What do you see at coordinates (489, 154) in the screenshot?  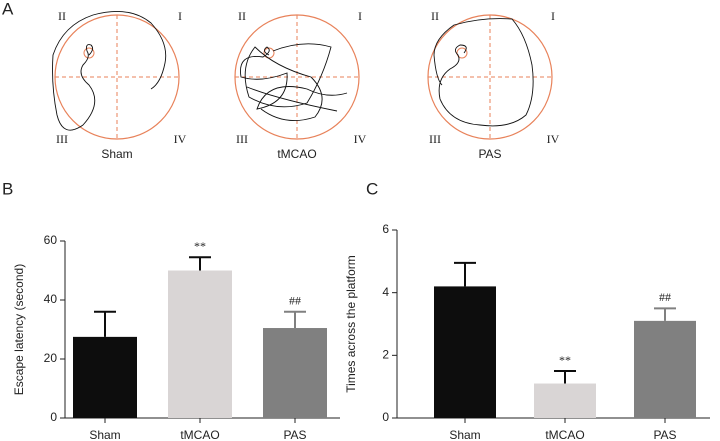 I see `group-label: PAS` at bounding box center [489, 154].